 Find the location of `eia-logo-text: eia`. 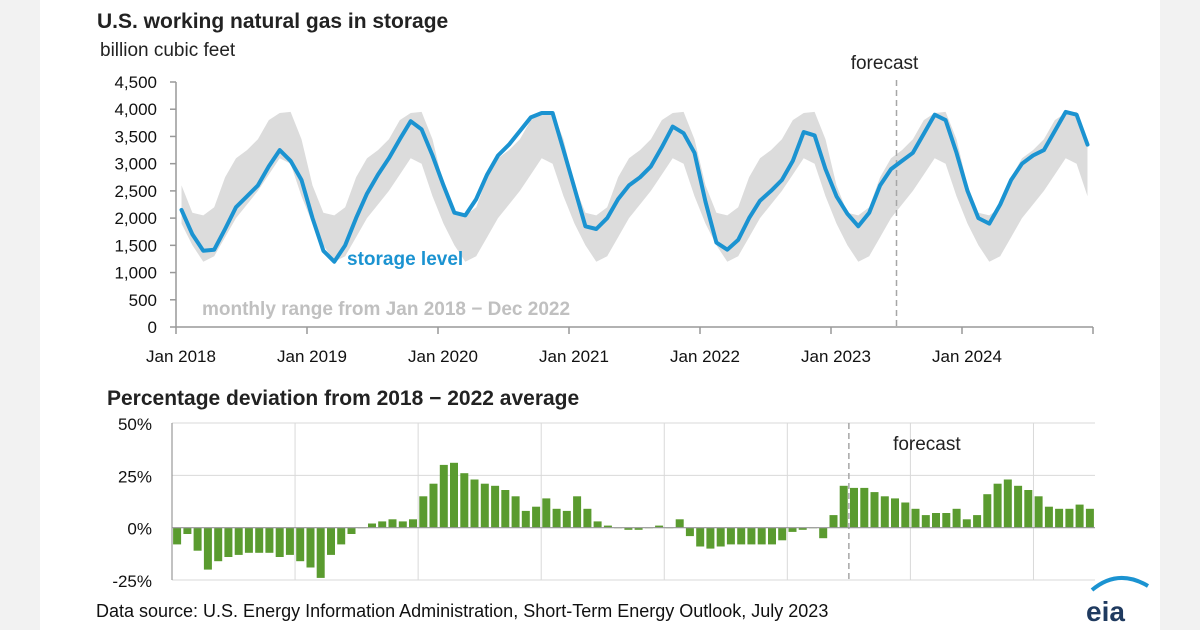

eia-logo-text: eia is located at coordinates (1105, 611).